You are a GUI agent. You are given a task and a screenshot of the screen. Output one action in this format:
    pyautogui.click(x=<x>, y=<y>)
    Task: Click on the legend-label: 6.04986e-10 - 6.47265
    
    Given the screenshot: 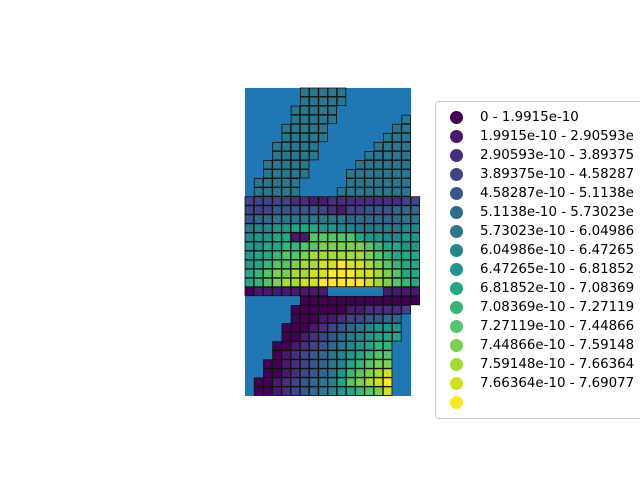 What is the action you would take?
    pyautogui.click(x=557, y=250)
    